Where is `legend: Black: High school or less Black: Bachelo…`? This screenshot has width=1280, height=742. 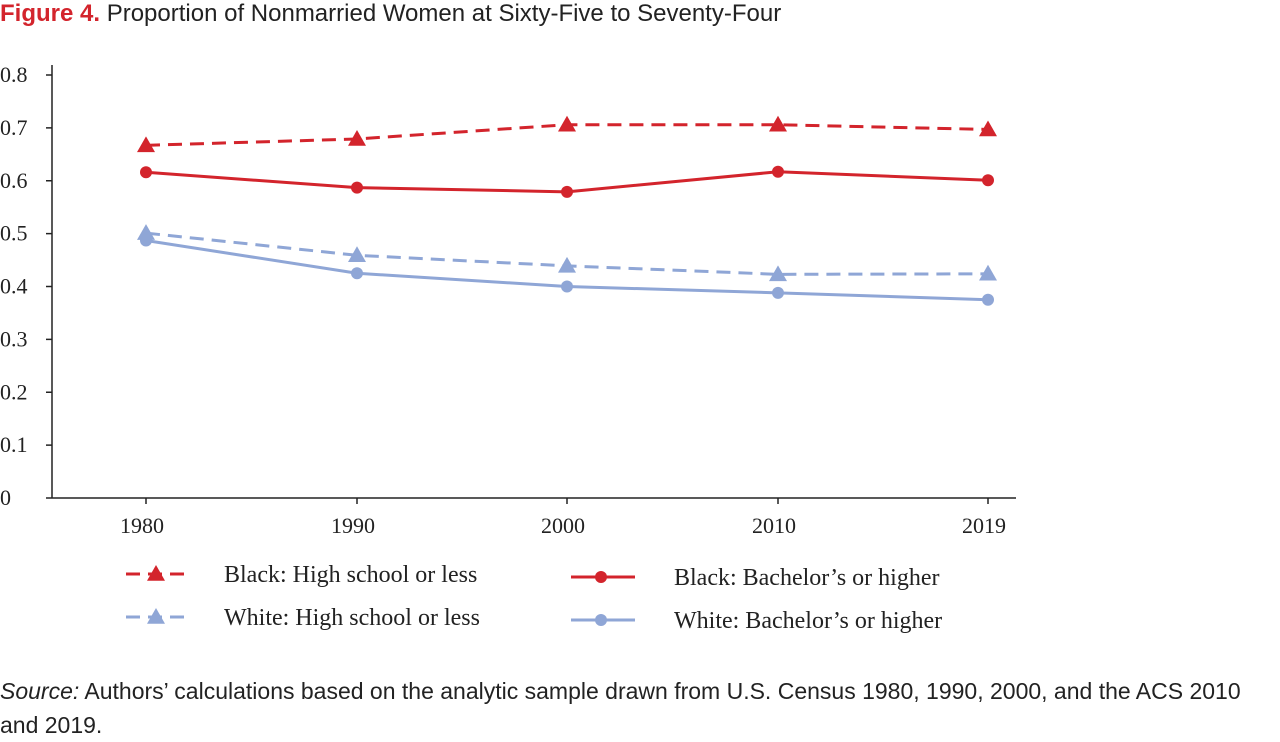 legend: Black: High school or less Black: Bachelo… is located at coordinates (534, 598).